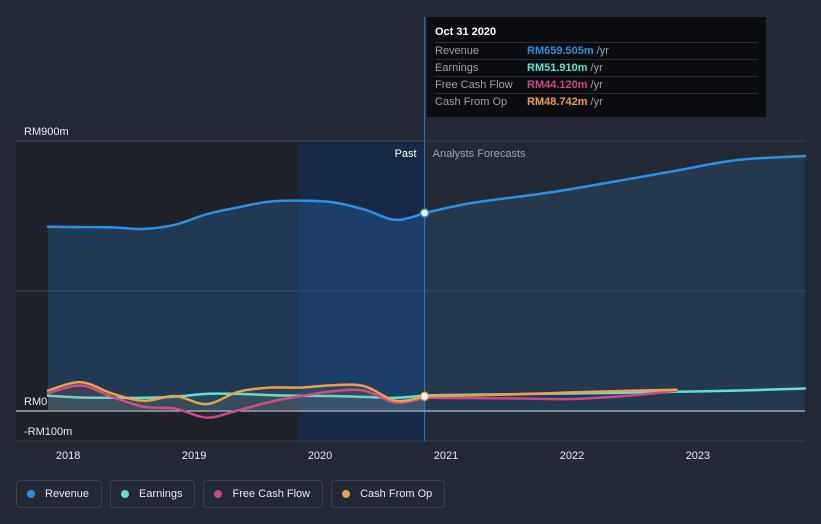 Image resolution: width=821 pixels, height=524 pixels. Describe the element at coordinates (396, 494) in the screenshot. I see `legend-label: Cash From Op` at that location.